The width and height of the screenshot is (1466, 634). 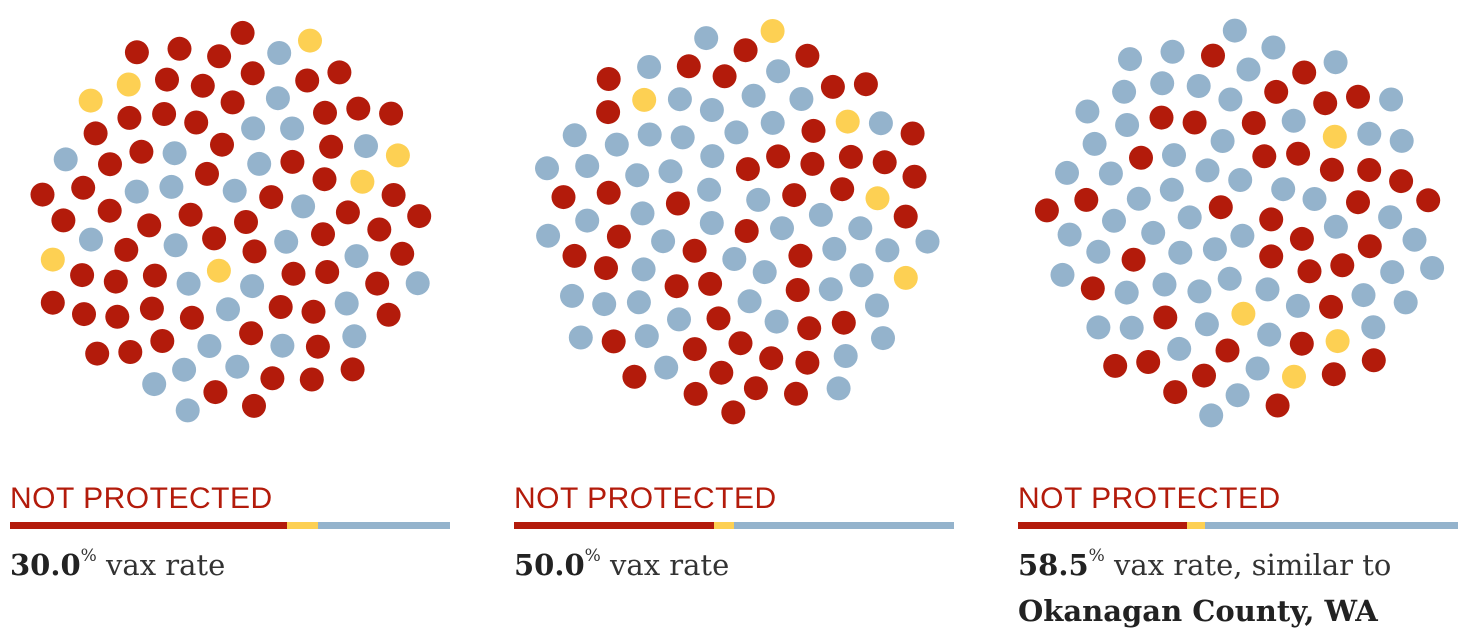 What do you see at coordinates (645, 498) in the screenshot?
I see `status-label: NOT PROTECTED` at bounding box center [645, 498].